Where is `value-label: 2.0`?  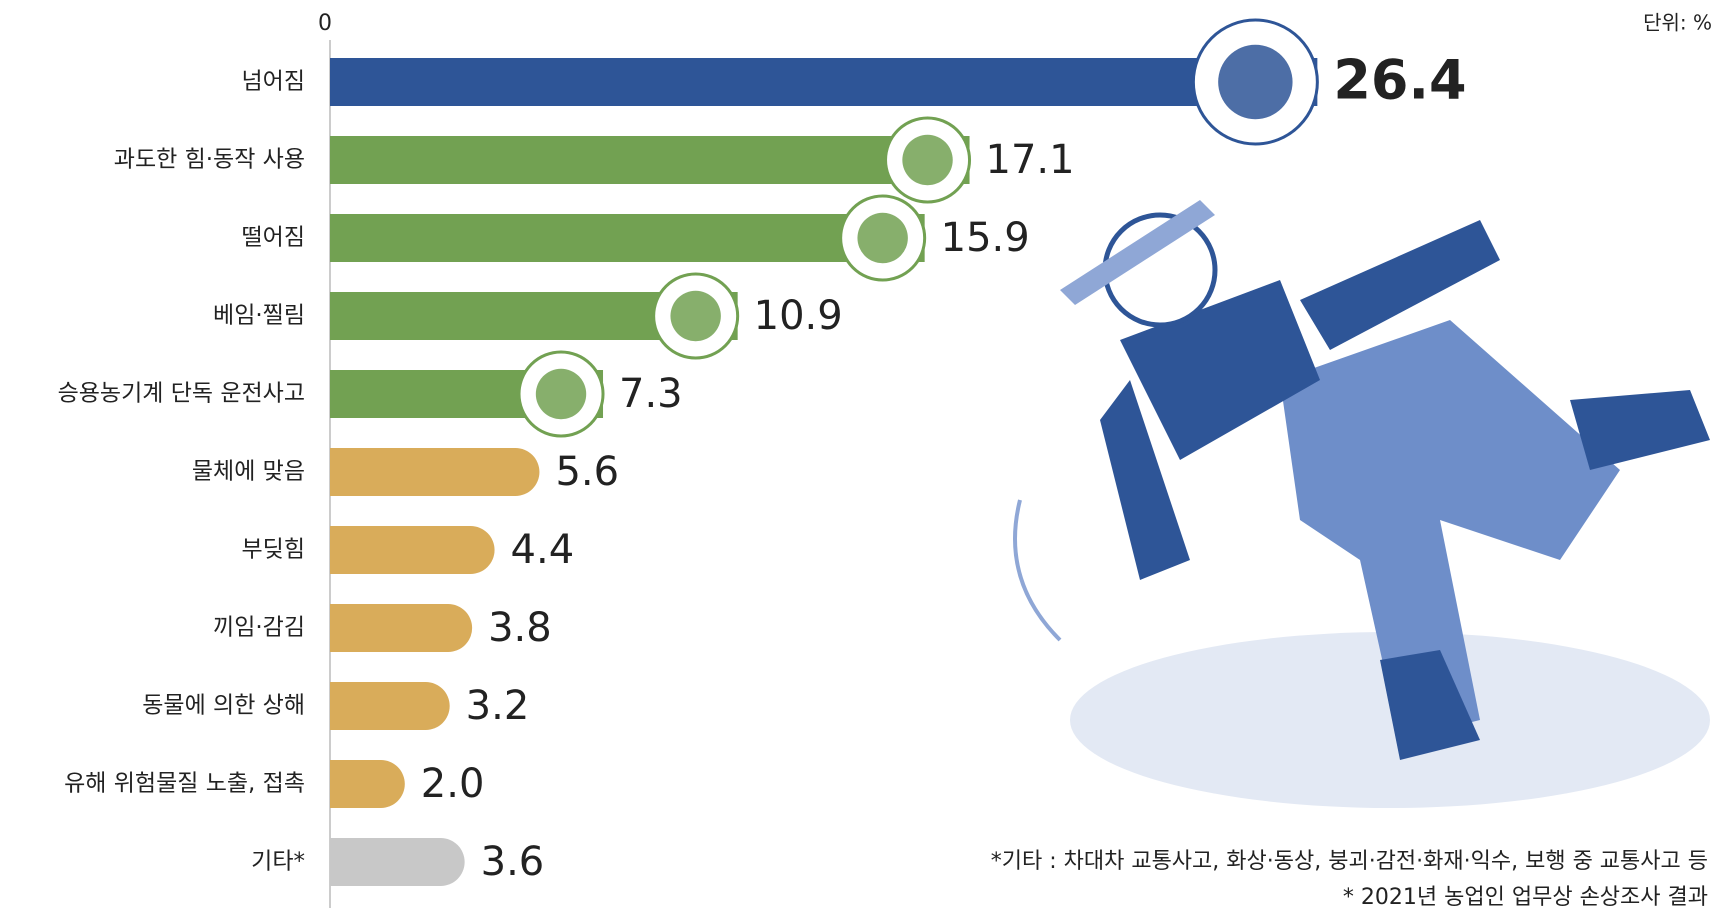
value-label: 2.0 is located at coordinates (453, 784).